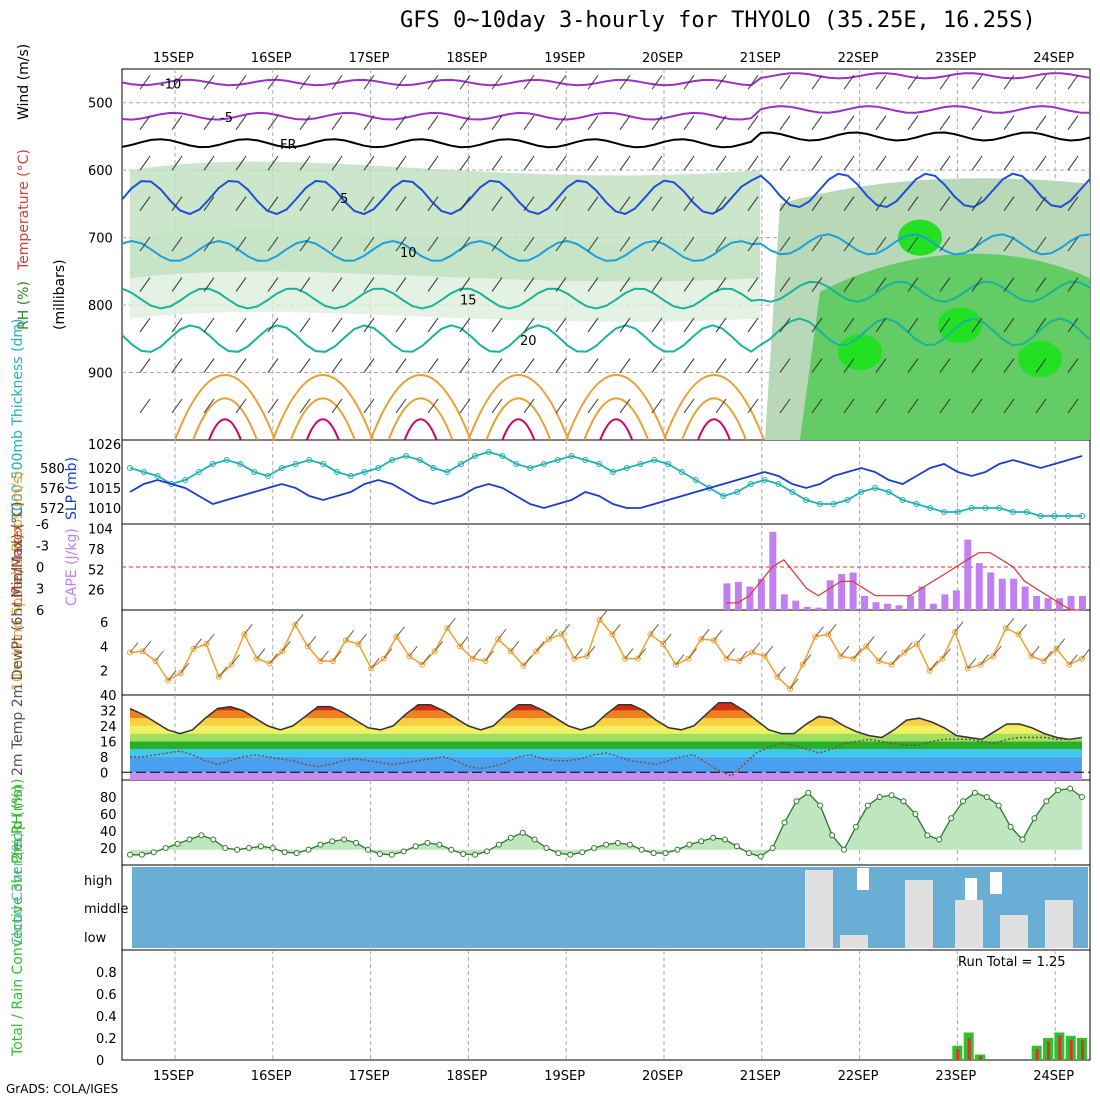  Describe the element at coordinates (104, 773) in the screenshot. I see `temp-tick-label: 0` at that location.